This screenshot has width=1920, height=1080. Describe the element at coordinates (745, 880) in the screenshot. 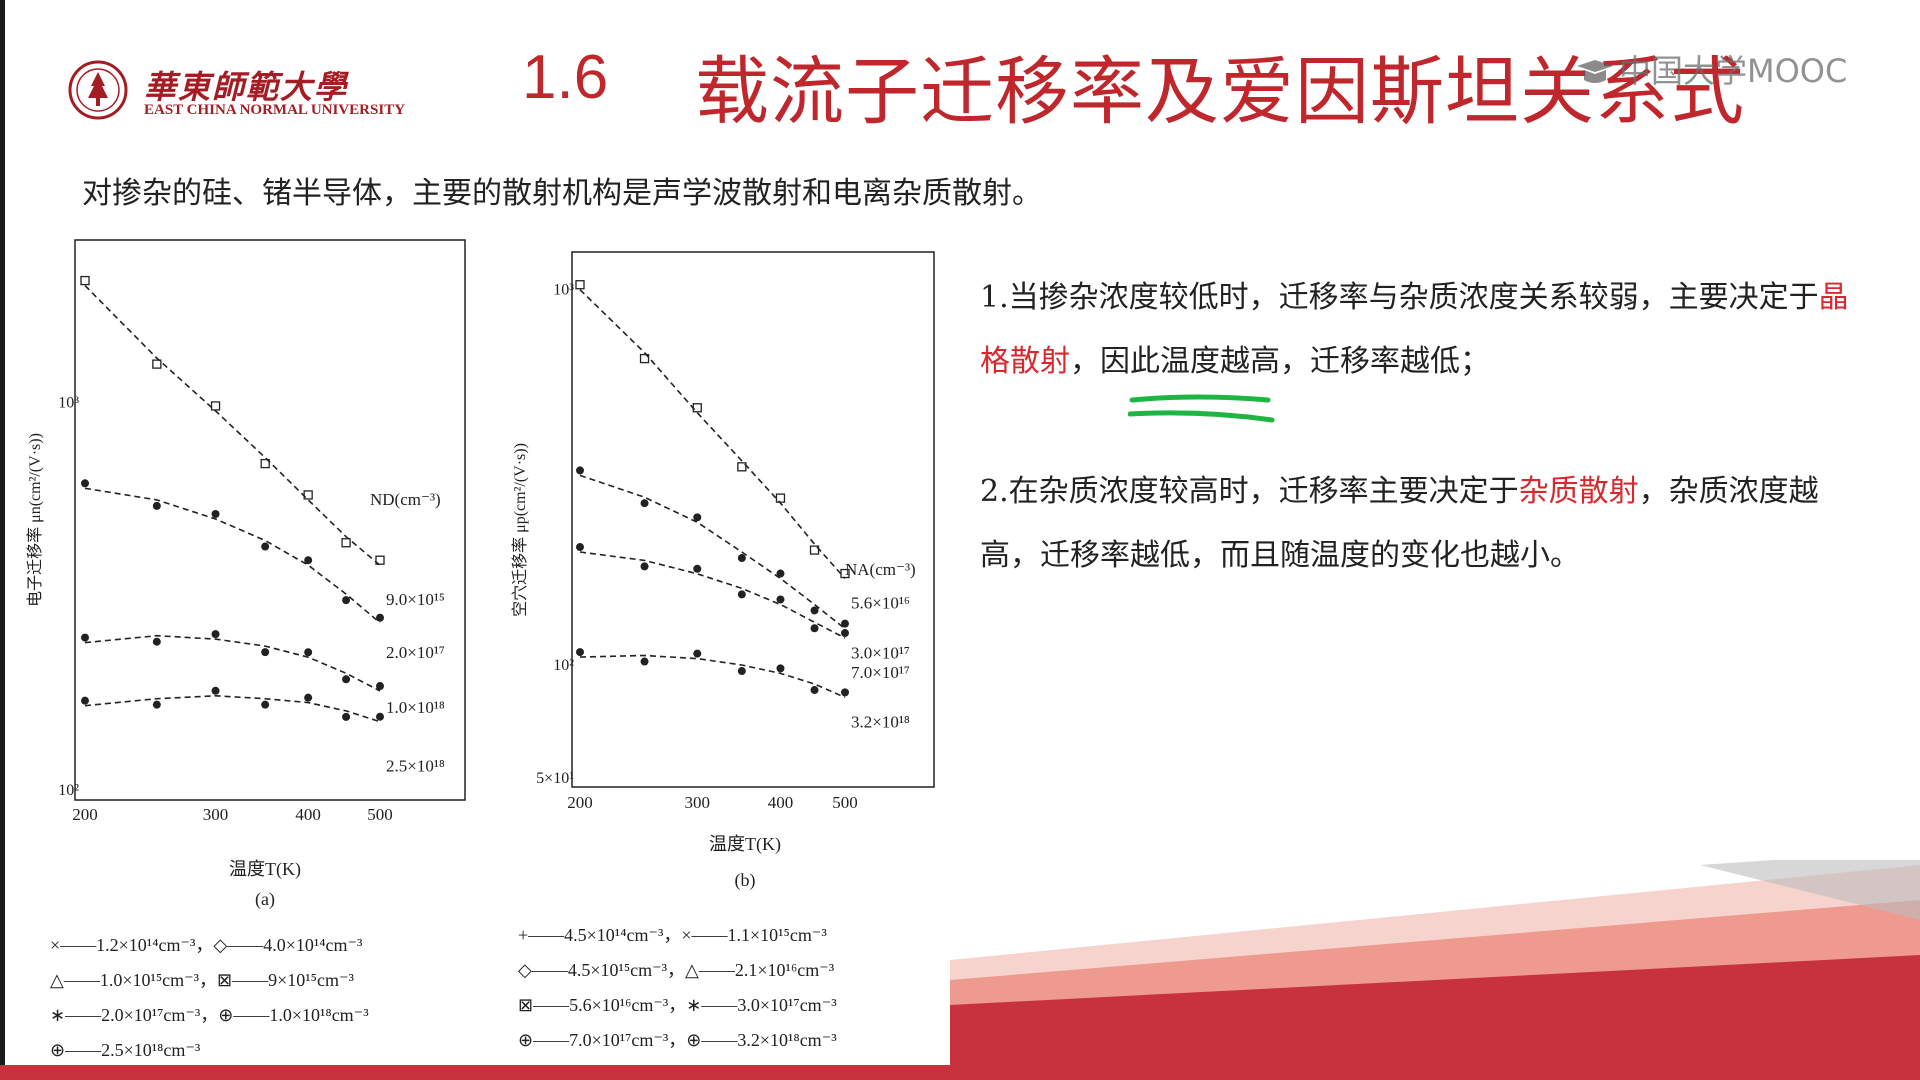

I see `figure-caption: (b)` at that location.